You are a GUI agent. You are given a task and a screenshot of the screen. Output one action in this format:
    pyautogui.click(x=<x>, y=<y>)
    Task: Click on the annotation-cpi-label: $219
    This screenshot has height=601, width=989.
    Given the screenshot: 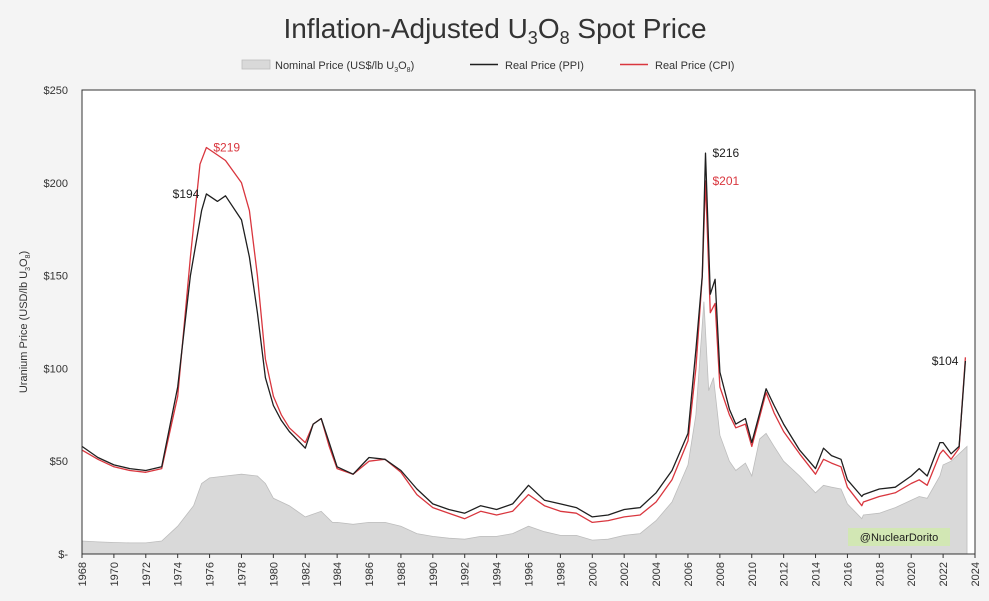 What is the action you would take?
    pyautogui.click(x=226, y=148)
    